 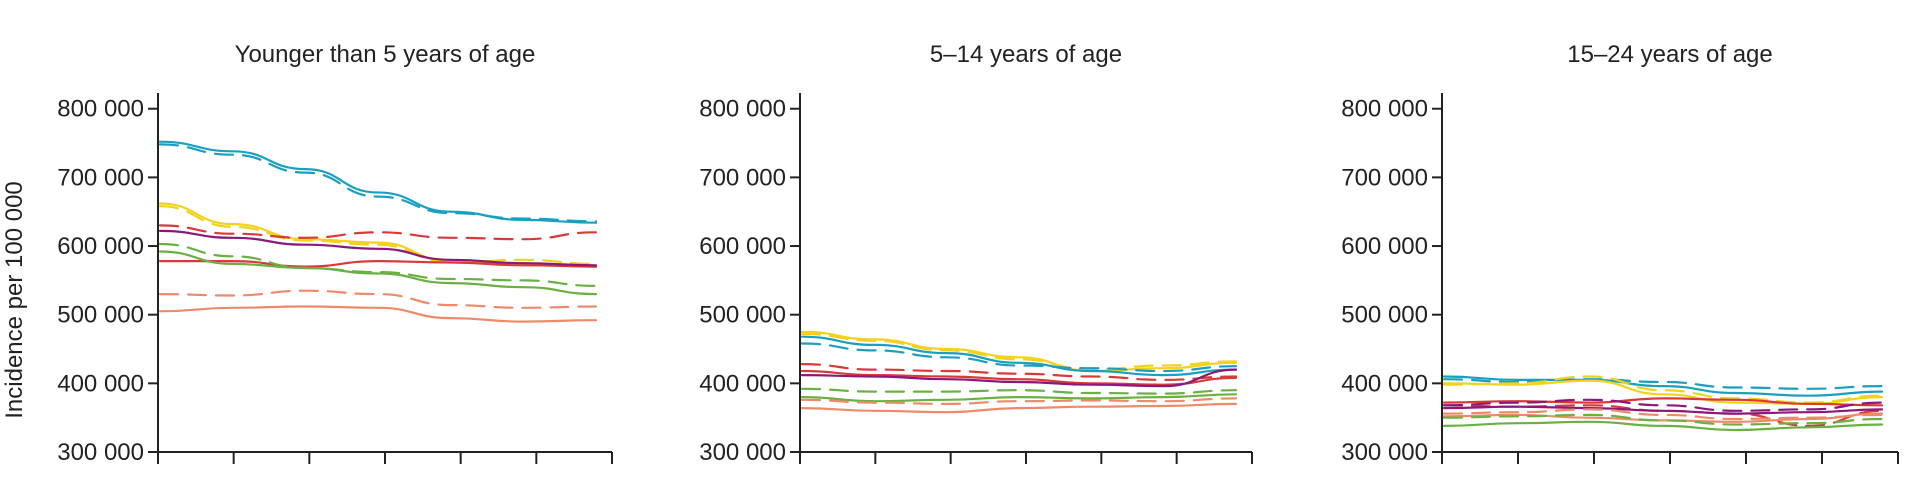 What do you see at coordinates (385, 54) in the screenshot?
I see `panel-title: Younger than 5 years of age` at bounding box center [385, 54].